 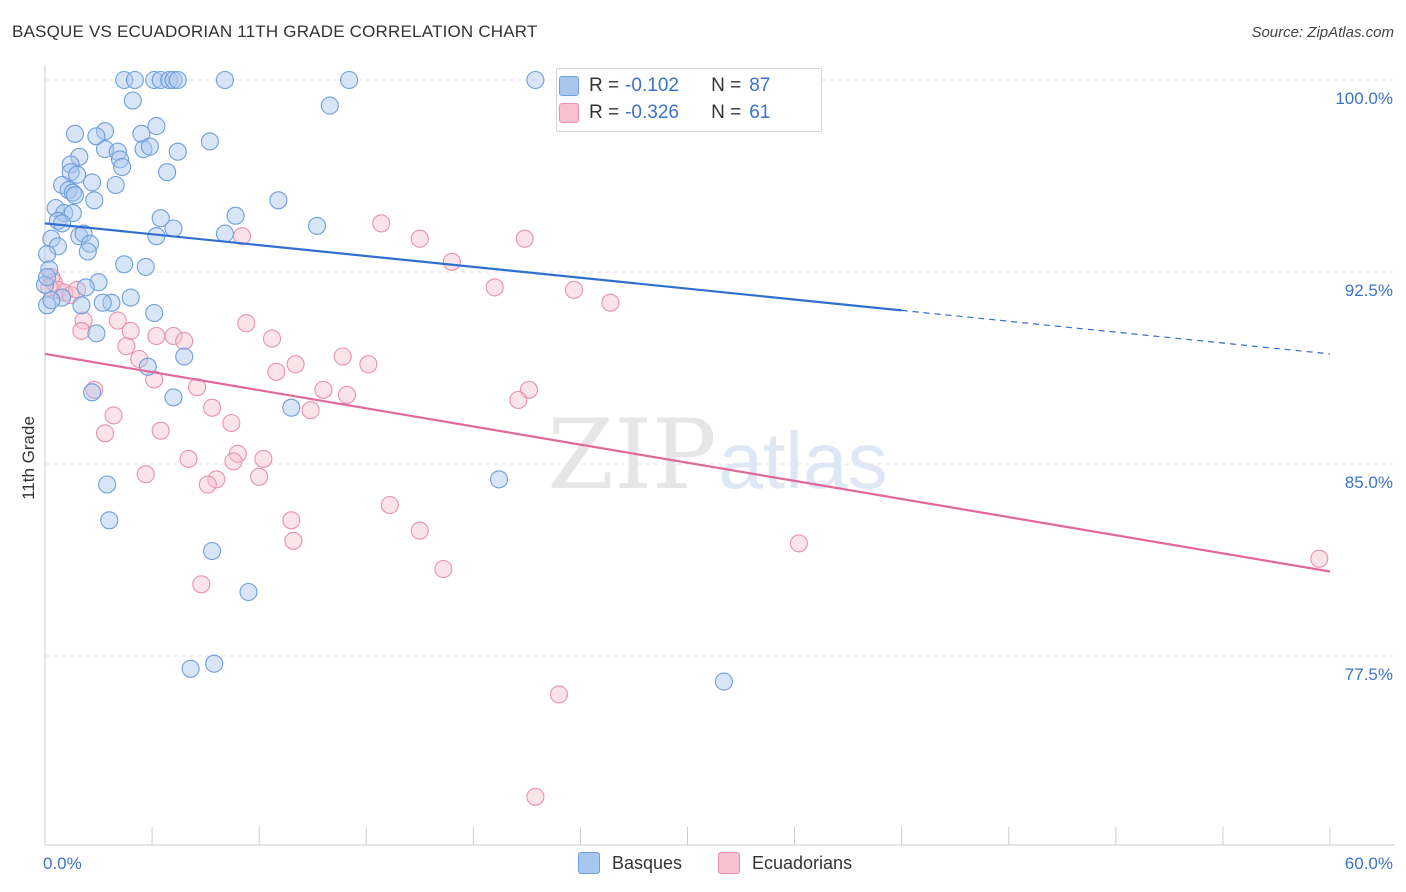 What do you see at coordinates (726, 112) in the screenshot?
I see `n-label: N =` at bounding box center [726, 112].